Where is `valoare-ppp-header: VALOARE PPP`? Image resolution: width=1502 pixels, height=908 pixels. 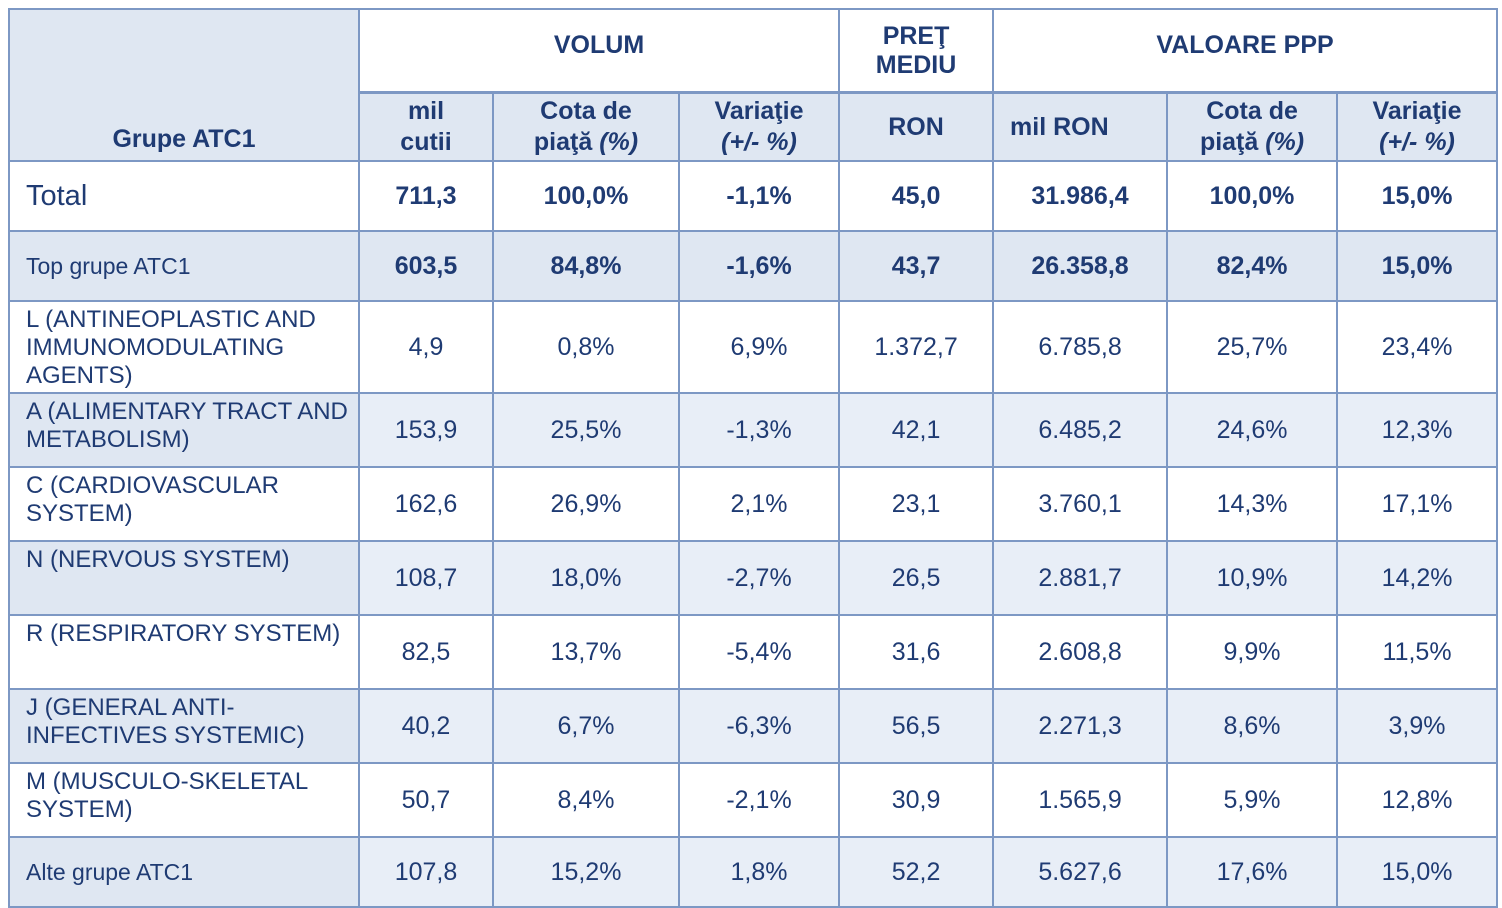
valoare-ppp-header: VALOARE PPP is located at coordinates (1245, 51).